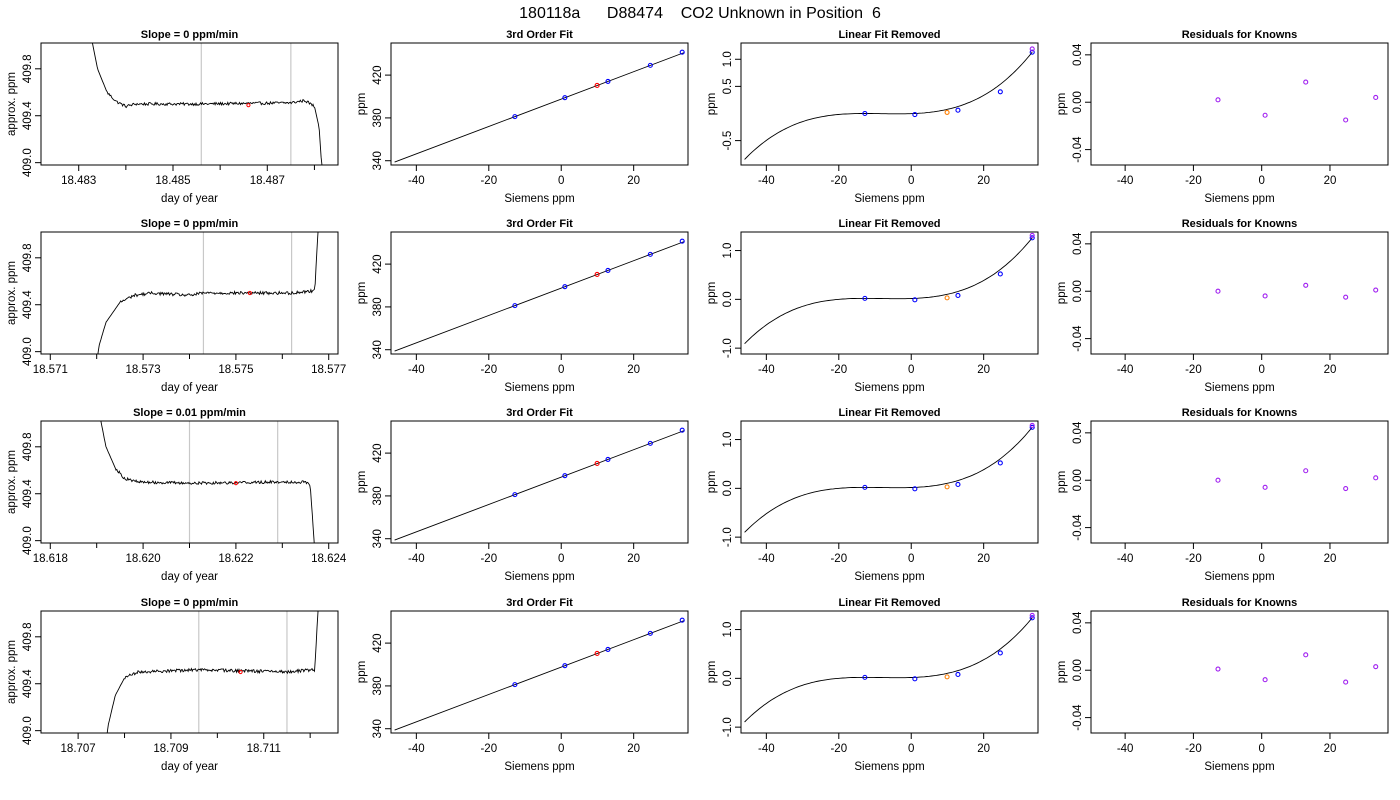 This screenshot has width=1400, height=800. I want to click on y-tick-label: 409.8, so click(28, 446).